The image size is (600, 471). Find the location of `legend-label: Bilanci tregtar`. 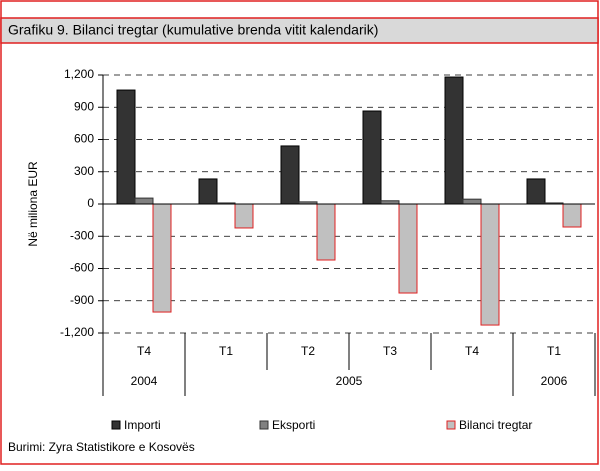

legend-label: Bilanci tregtar is located at coordinates (495, 425).